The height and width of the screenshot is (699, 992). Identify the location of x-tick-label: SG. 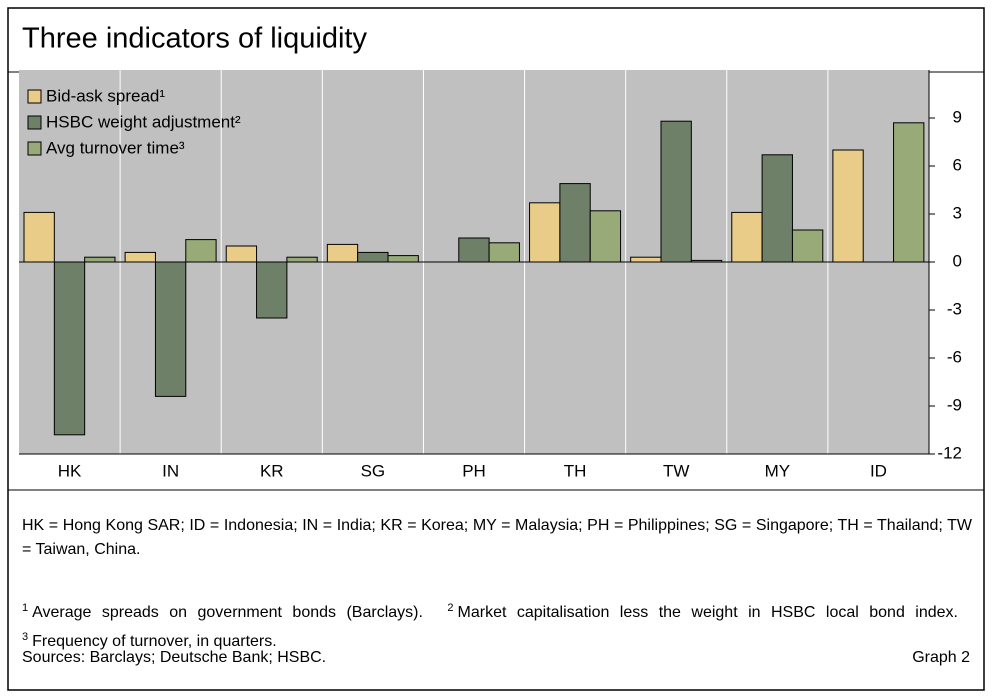
(373, 470).